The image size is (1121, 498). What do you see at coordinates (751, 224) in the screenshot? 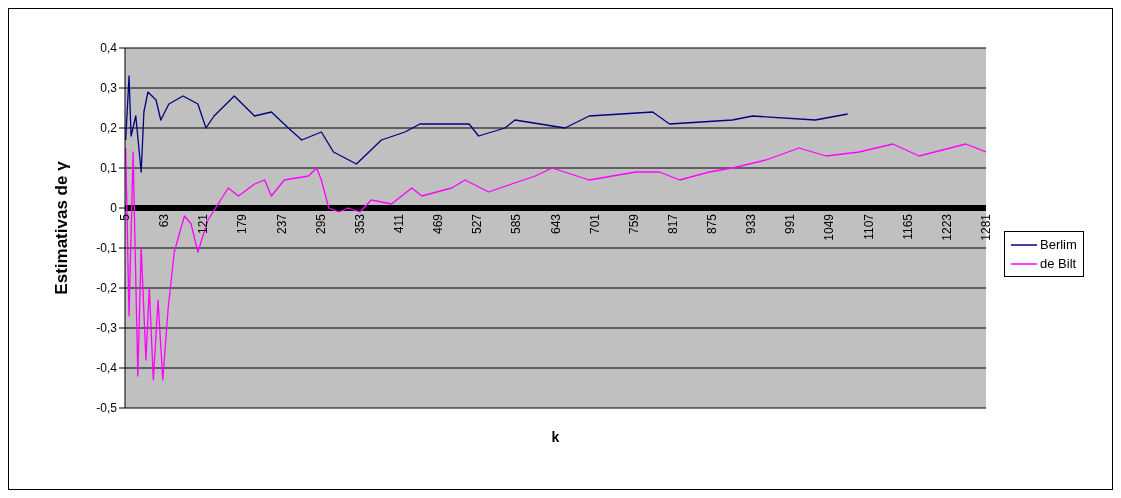
I see `x-tick-label: 933` at bounding box center [751, 224].